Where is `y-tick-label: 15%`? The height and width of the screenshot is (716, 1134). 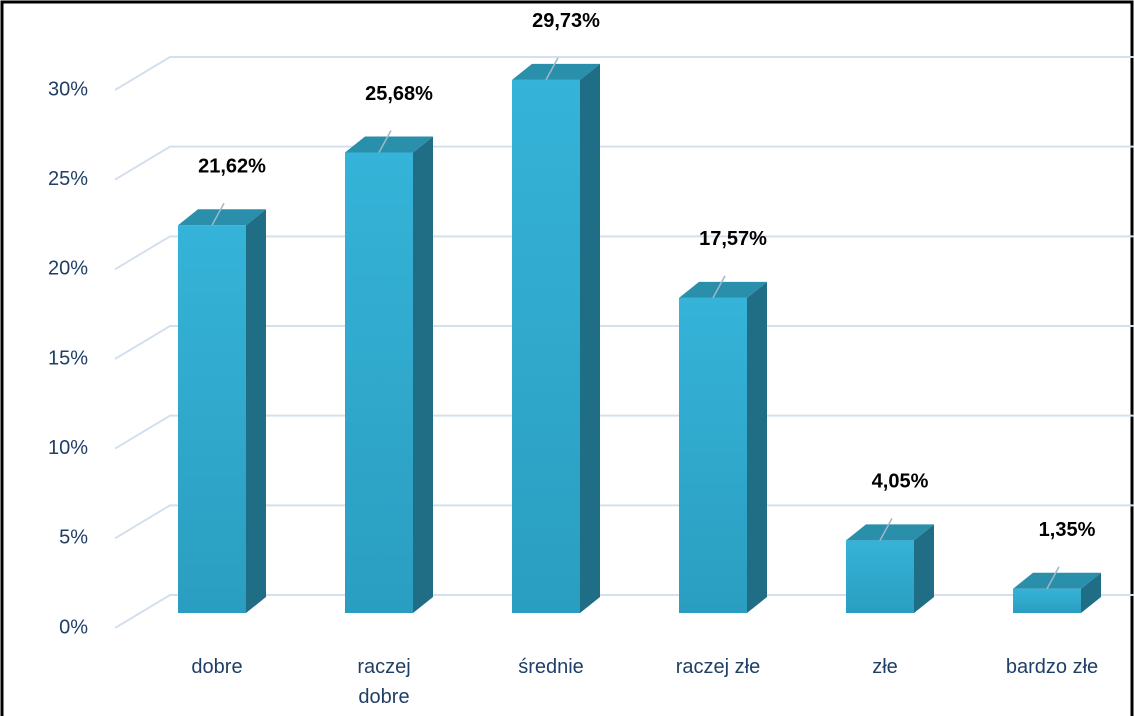
y-tick-label: 15% is located at coordinates (68, 358).